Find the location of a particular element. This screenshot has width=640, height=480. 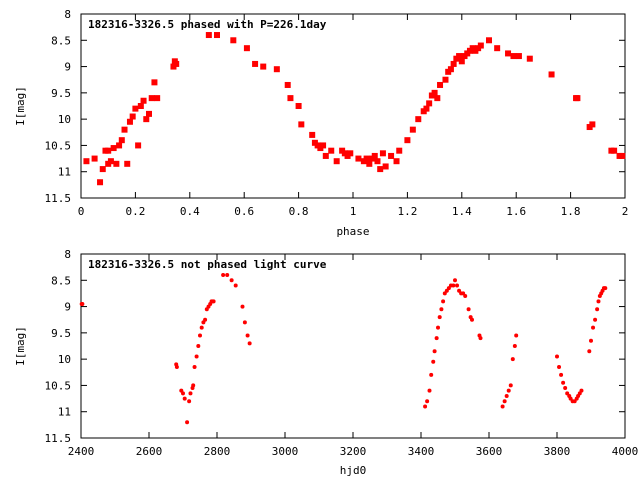

x-tick-label: 3600 is located at coordinates (489, 451).